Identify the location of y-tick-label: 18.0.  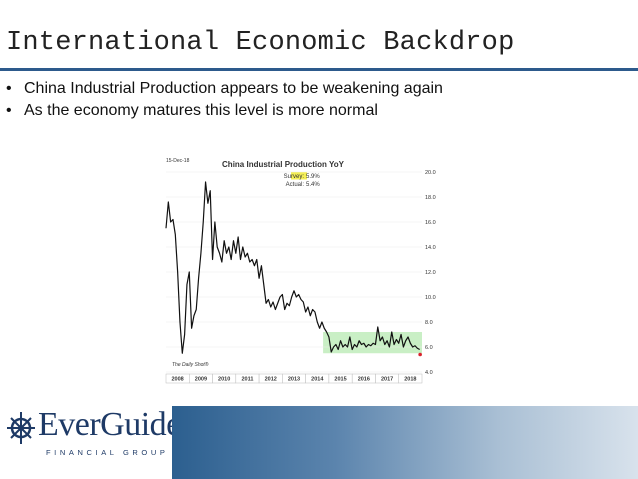
(430, 198).